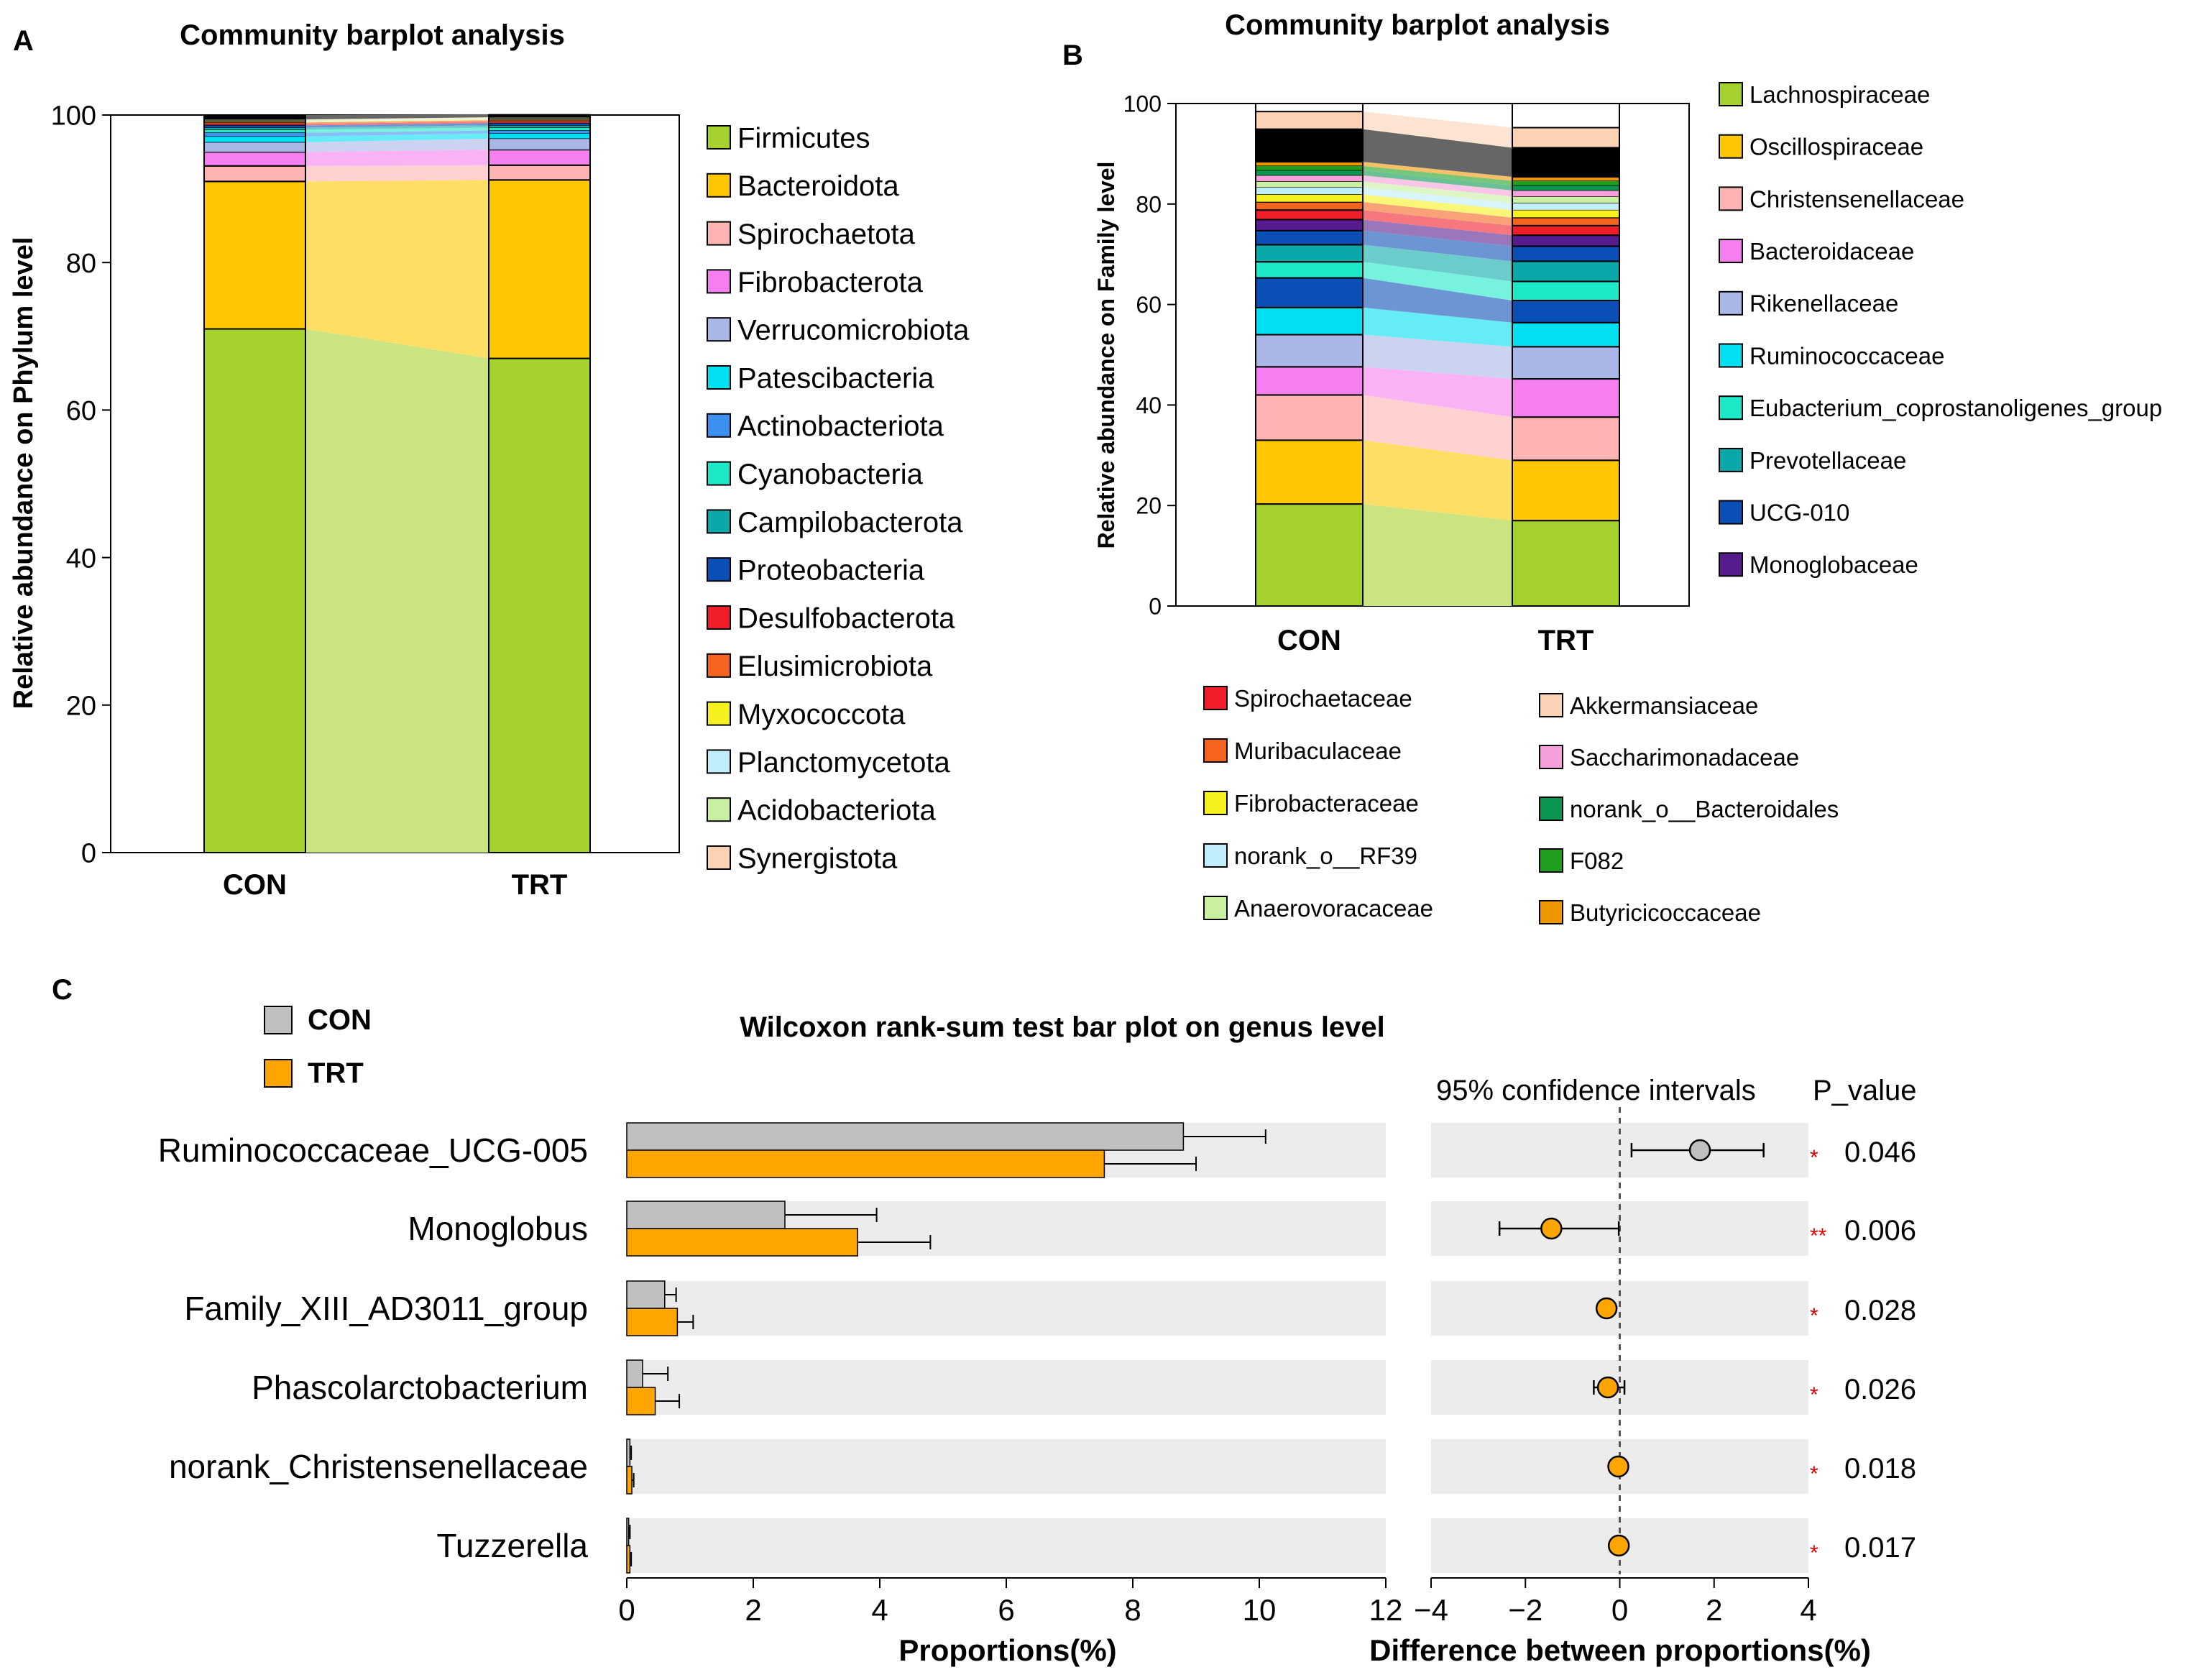  Describe the element at coordinates (1309, 472) in the screenshot. I see `bar-segment-con-oscillospiraceae` at that location.